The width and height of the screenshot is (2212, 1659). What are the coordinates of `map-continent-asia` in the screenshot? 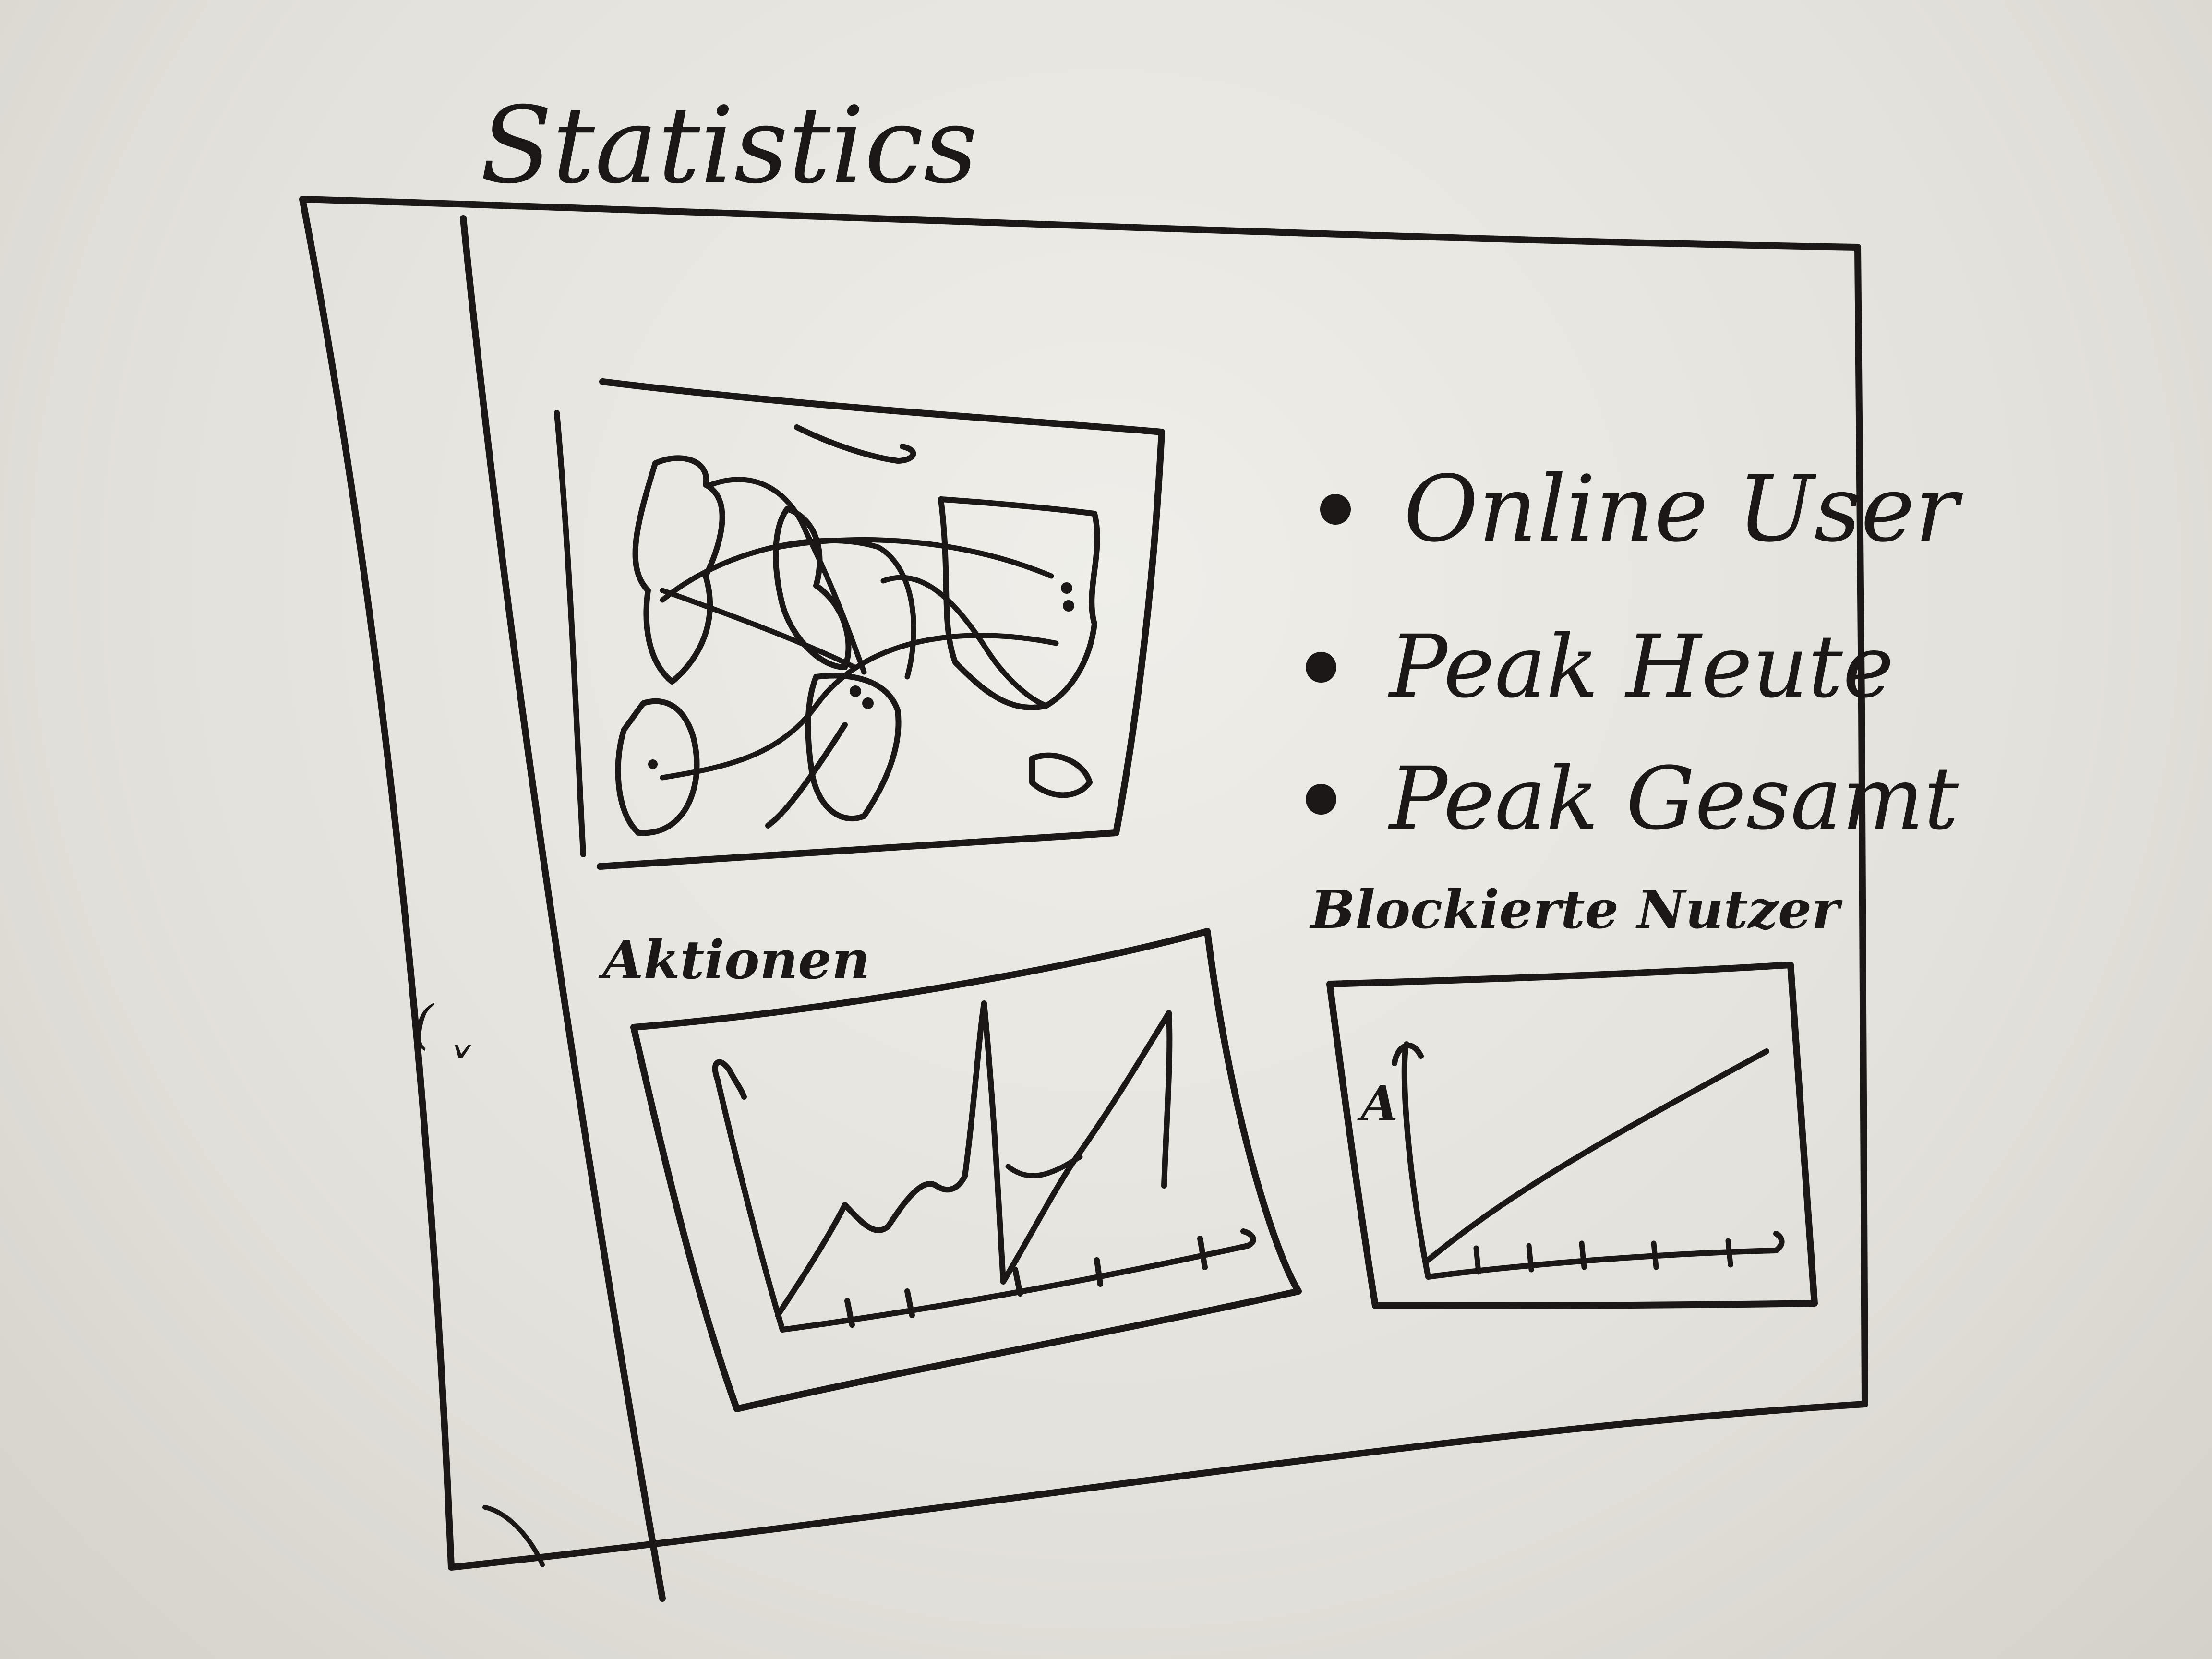 It's located at (1019, 603).